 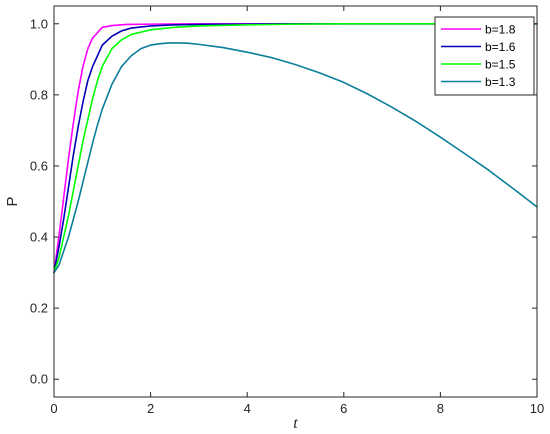 What do you see at coordinates (484, 56) in the screenshot?
I see `legend: b=1.8 b=1.6 b=1.5 b=1.3` at bounding box center [484, 56].